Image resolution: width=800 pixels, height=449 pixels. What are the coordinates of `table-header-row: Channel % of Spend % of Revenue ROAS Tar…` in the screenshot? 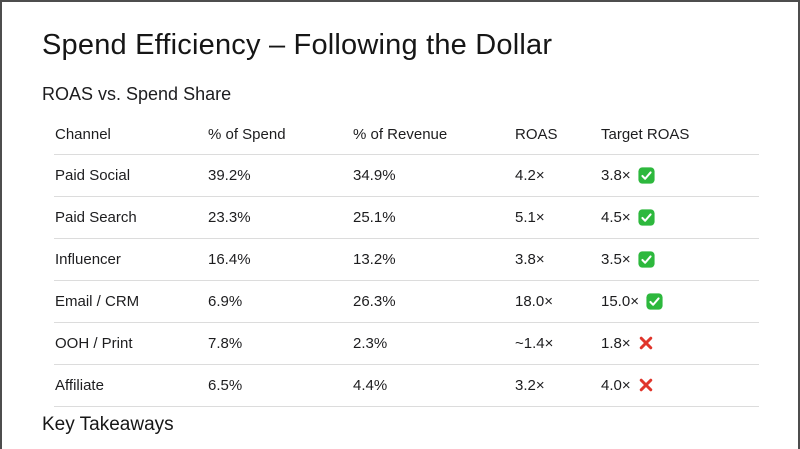 It's located at (406, 135).